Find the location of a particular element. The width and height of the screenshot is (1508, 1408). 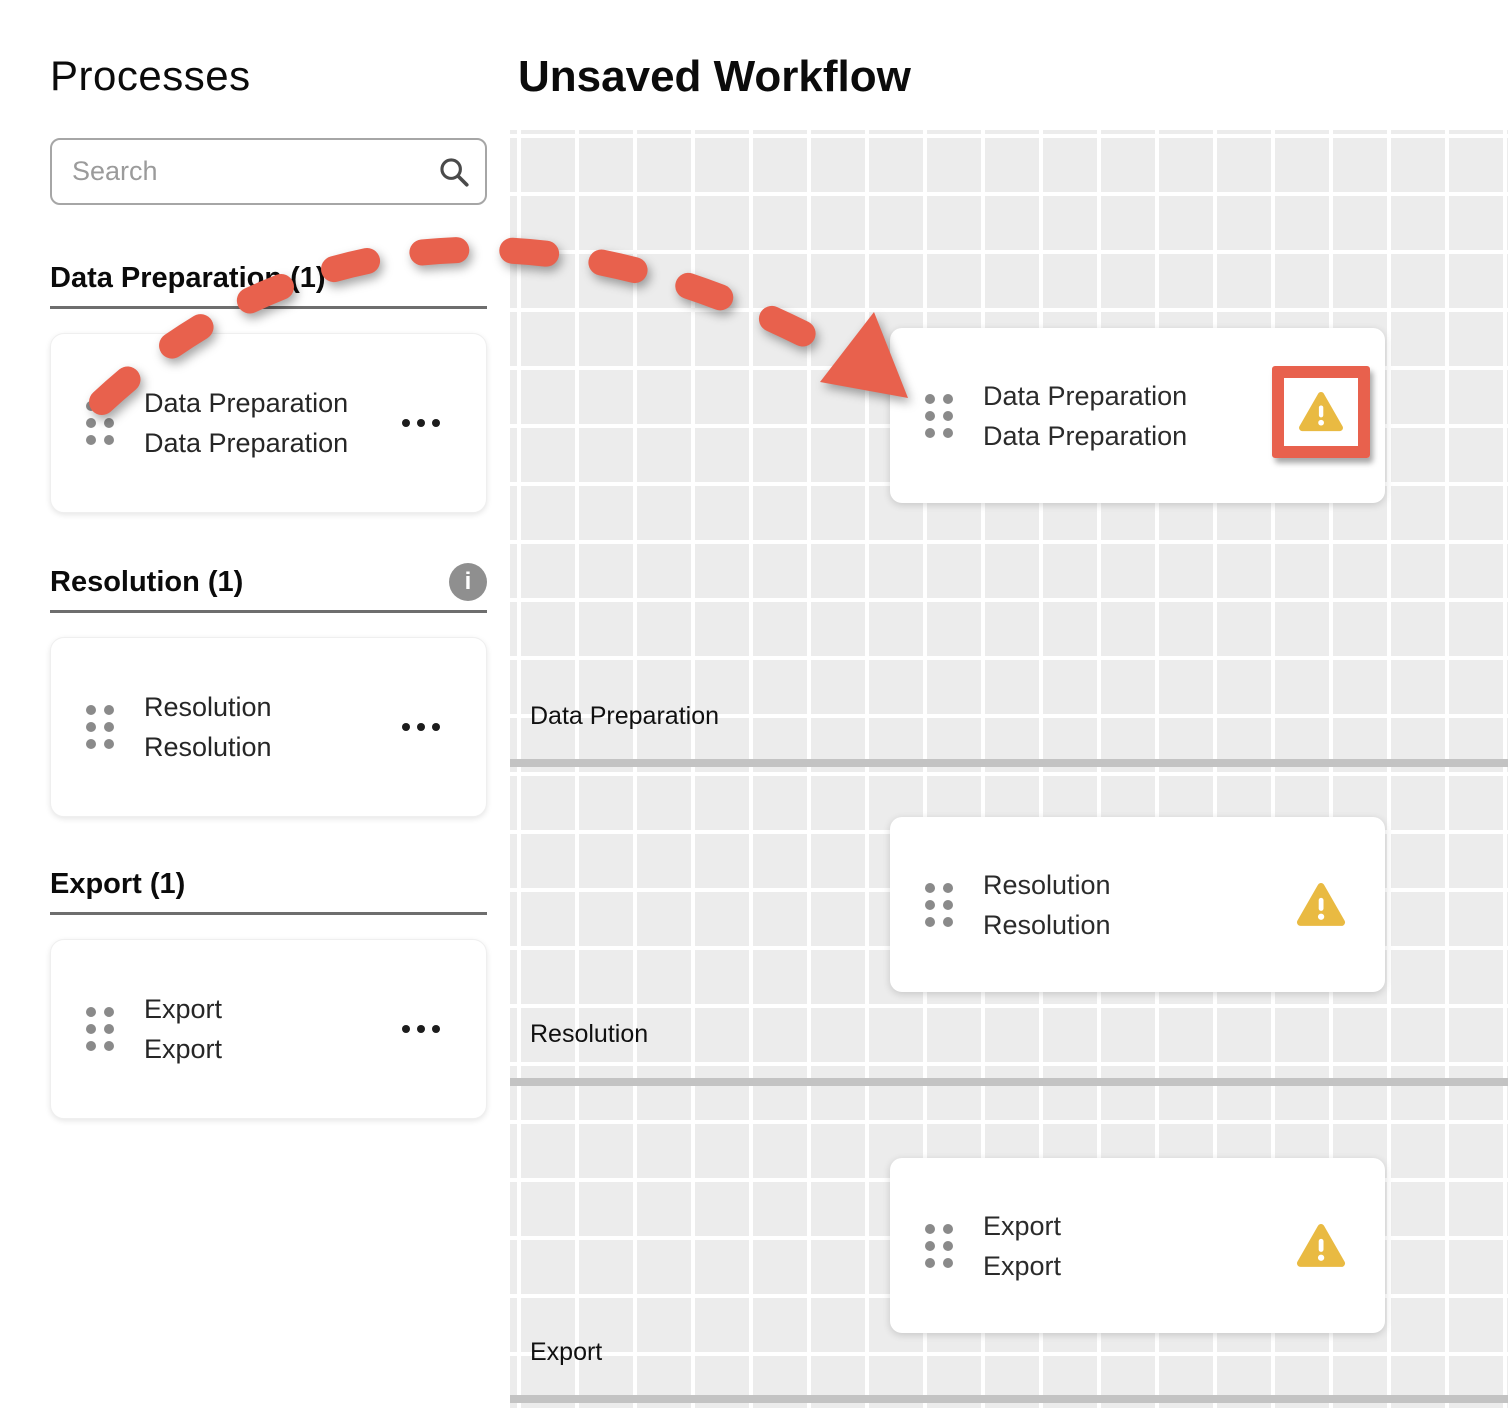

process-name: Data Preparation is located at coordinates (246, 403).